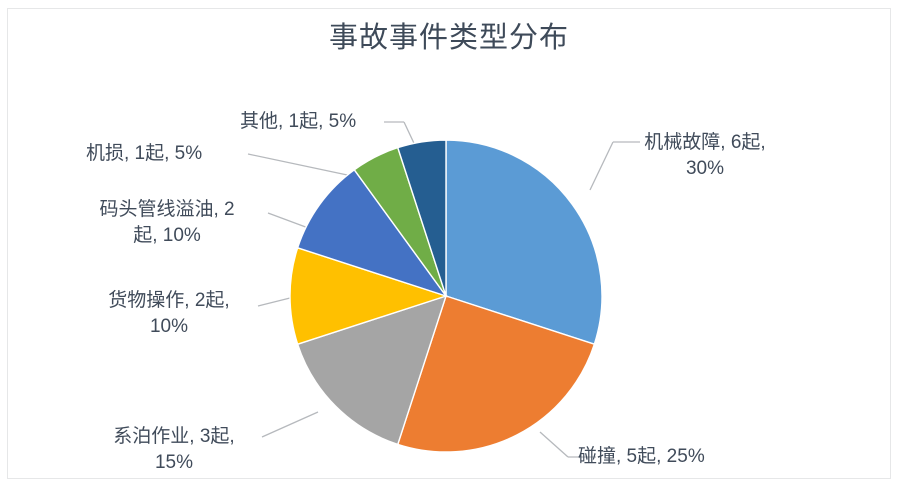 The width and height of the screenshot is (898, 490). I want to click on pie-slice-1: 机械故障, 6起, 30%, so click(524, 242).